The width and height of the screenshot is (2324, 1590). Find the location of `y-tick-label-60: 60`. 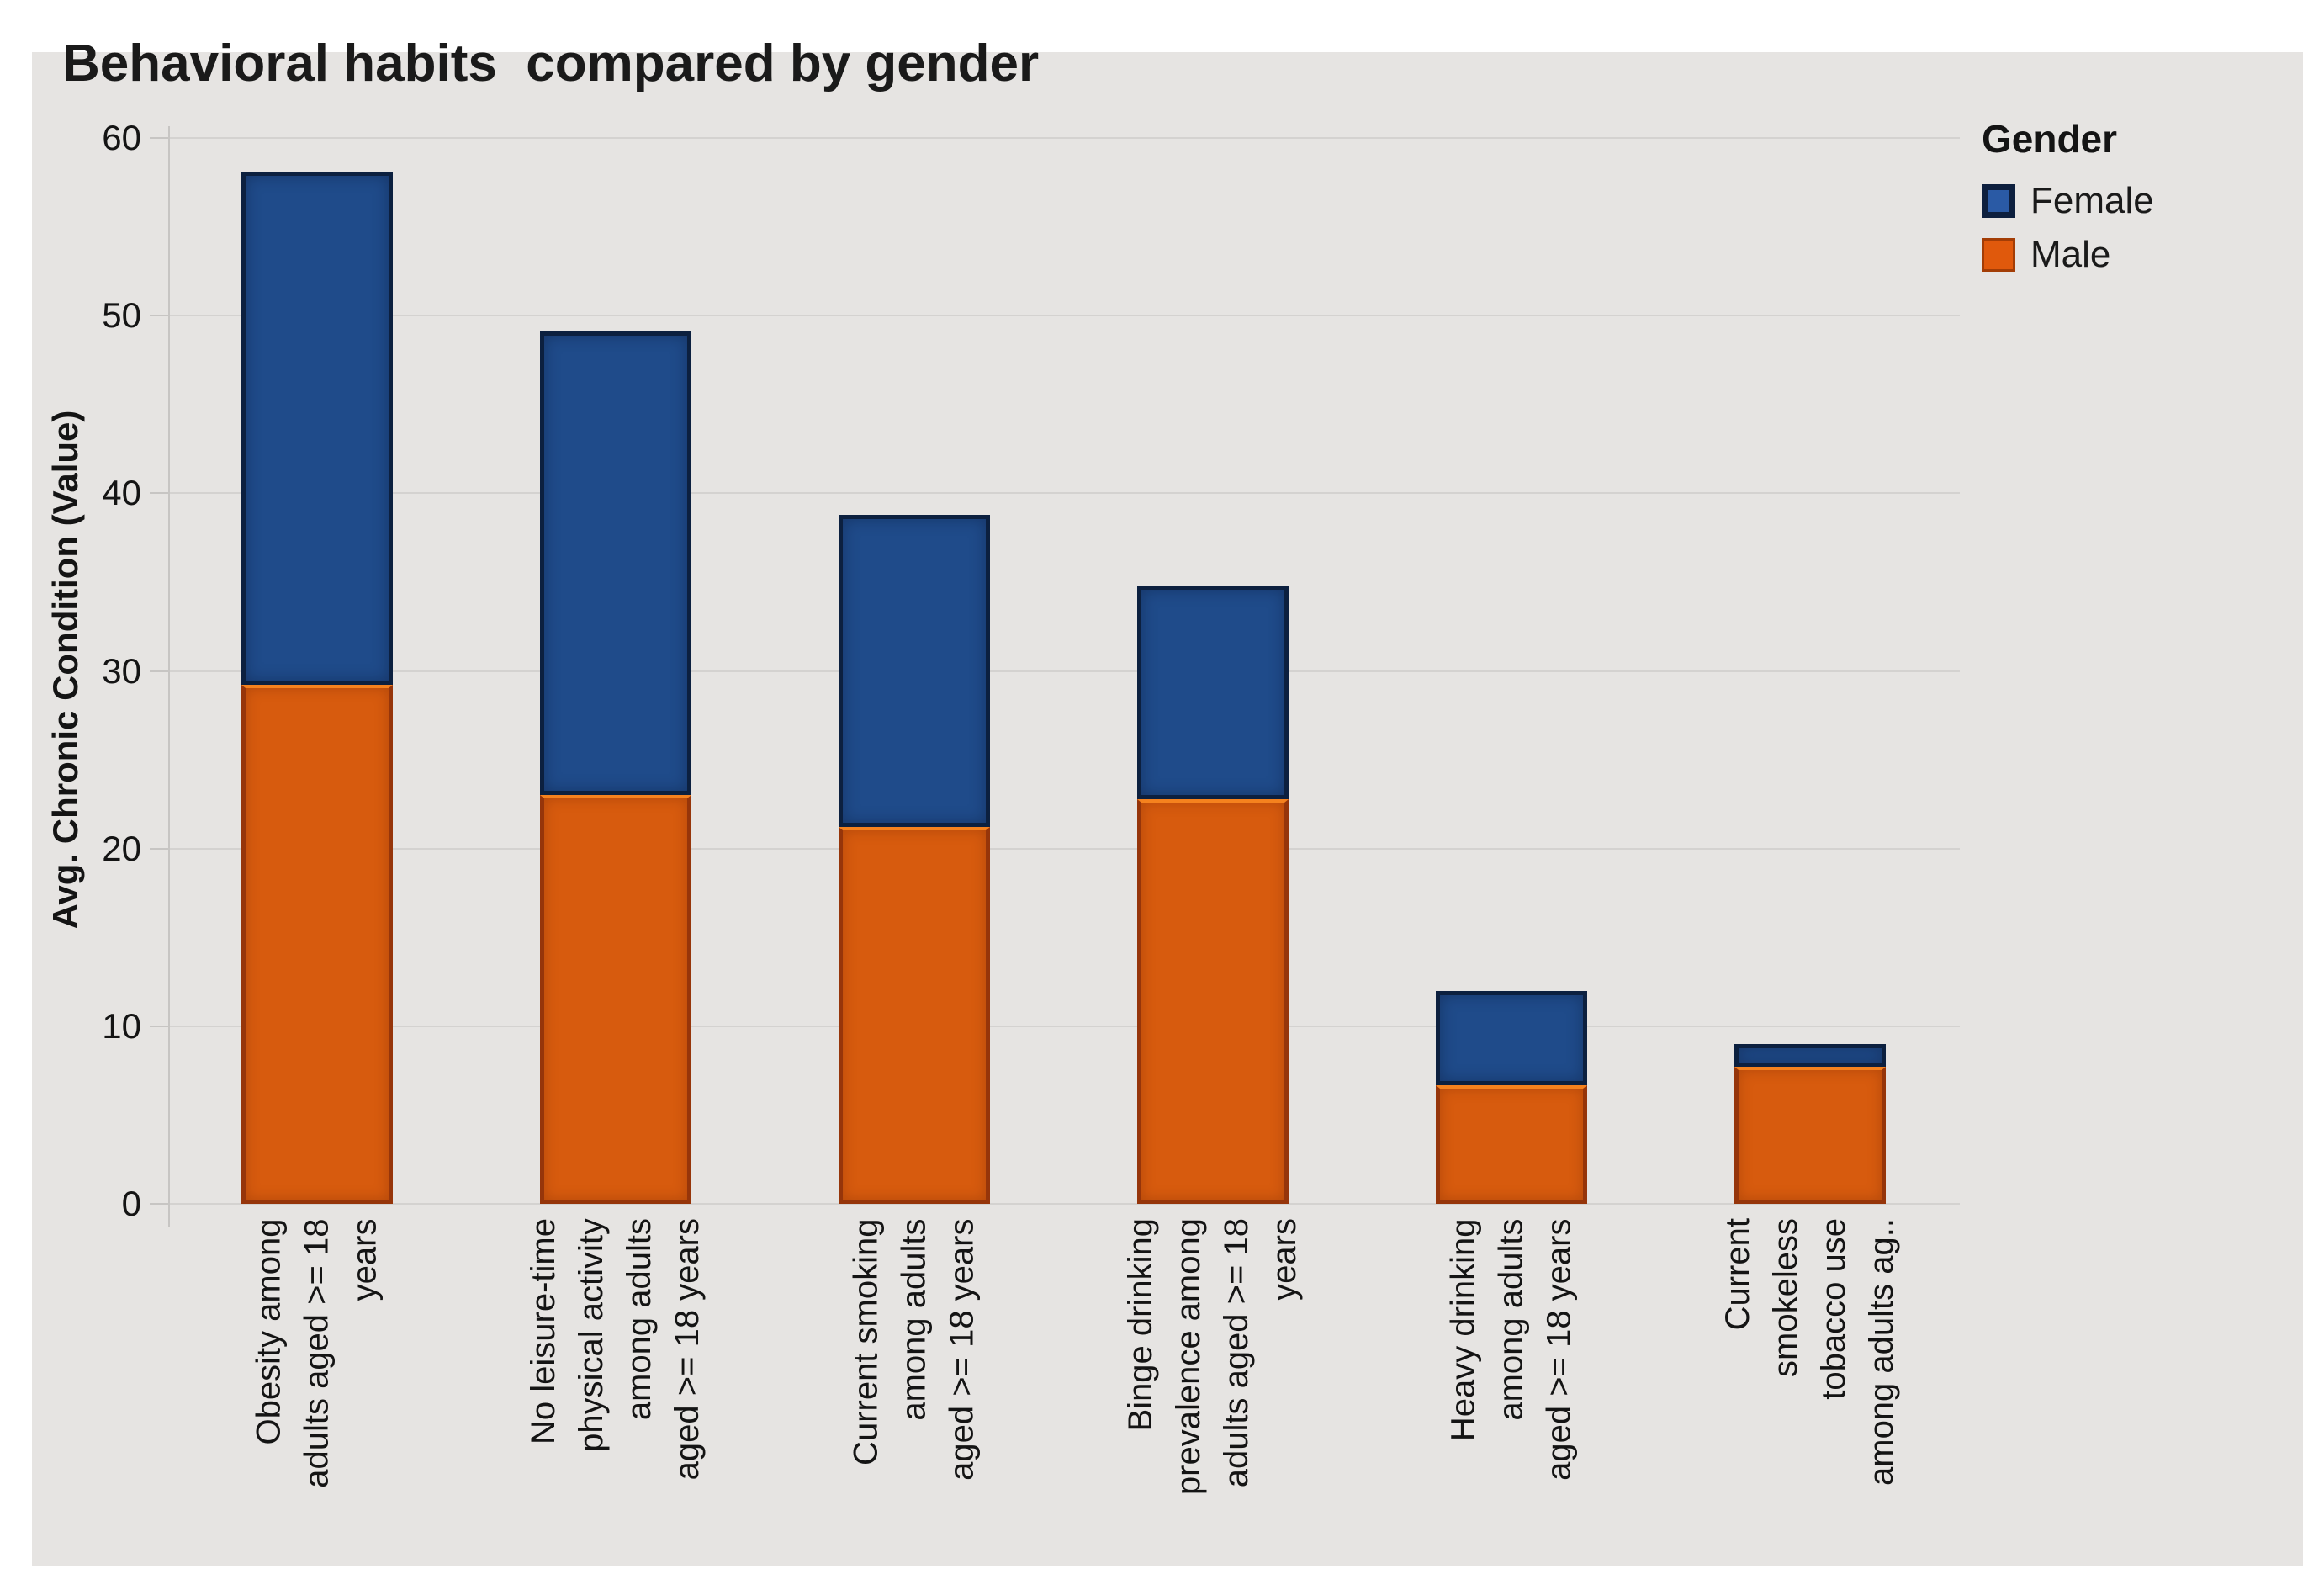

y-tick-label-60: 60 is located at coordinates (121, 137).